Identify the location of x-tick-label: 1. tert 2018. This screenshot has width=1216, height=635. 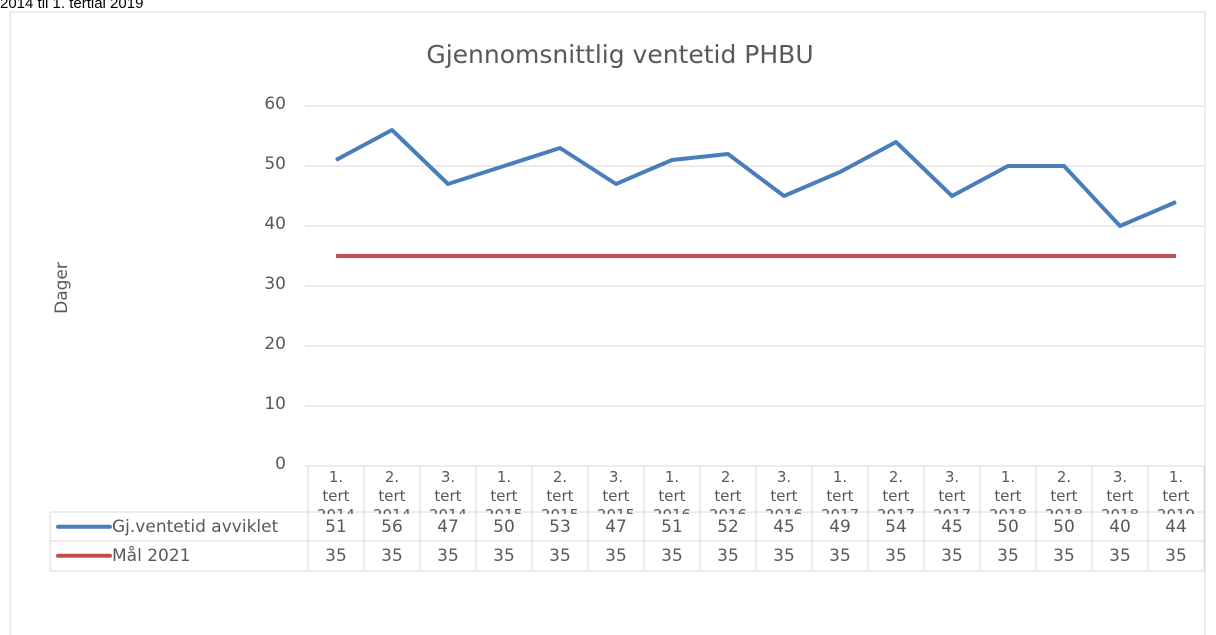
(1008, 491).